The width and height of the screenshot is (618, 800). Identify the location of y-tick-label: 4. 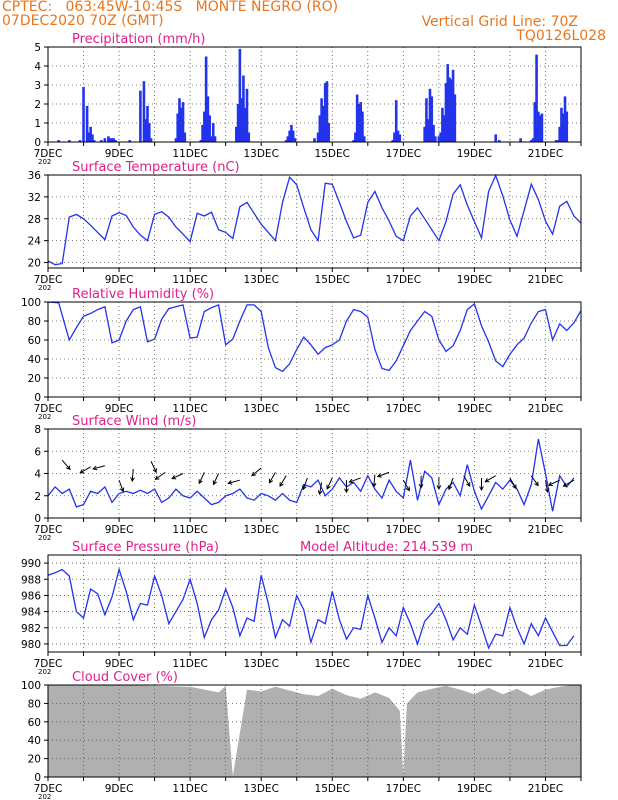
(37, 475).